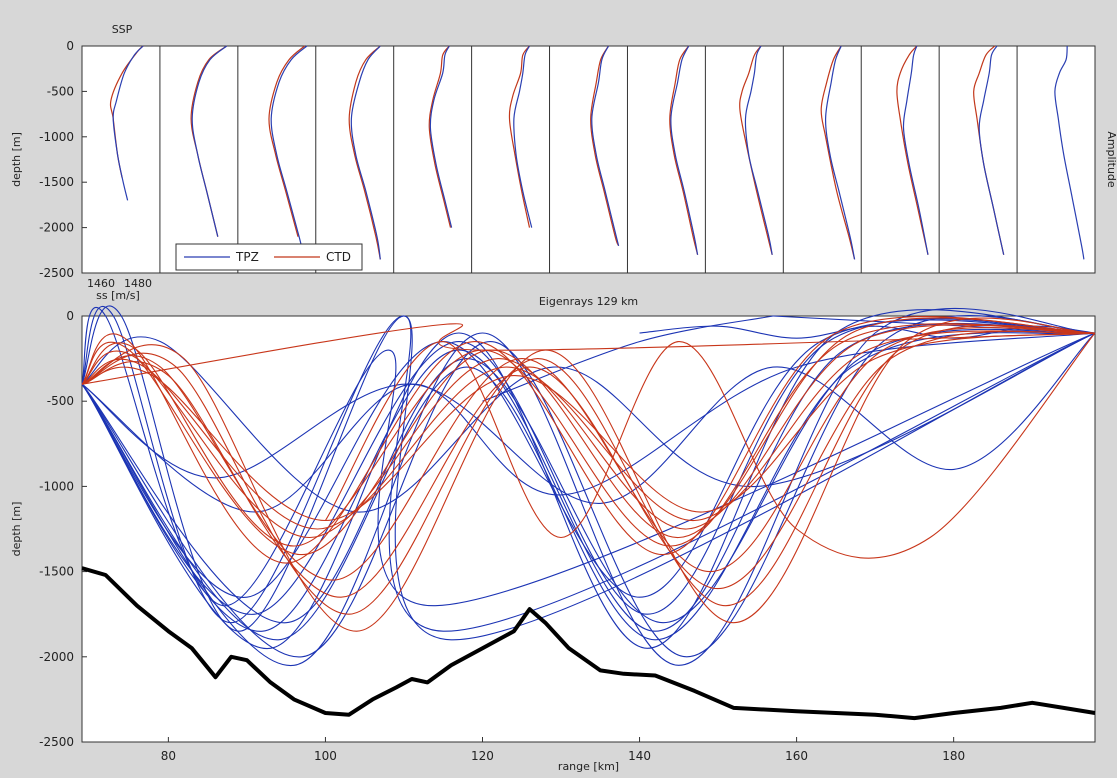  I want to click on eigenray-x-tick-label: 100, so click(325, 756).